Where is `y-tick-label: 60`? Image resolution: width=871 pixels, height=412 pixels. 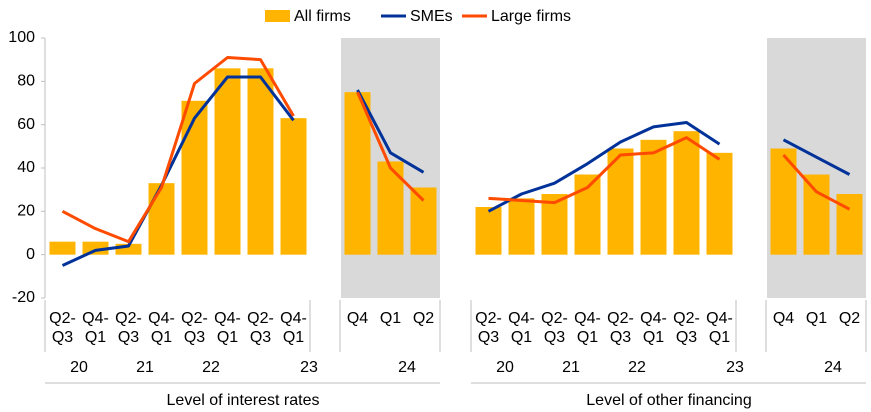
y-tick-label: 60 is located at coordinates (26, 124).